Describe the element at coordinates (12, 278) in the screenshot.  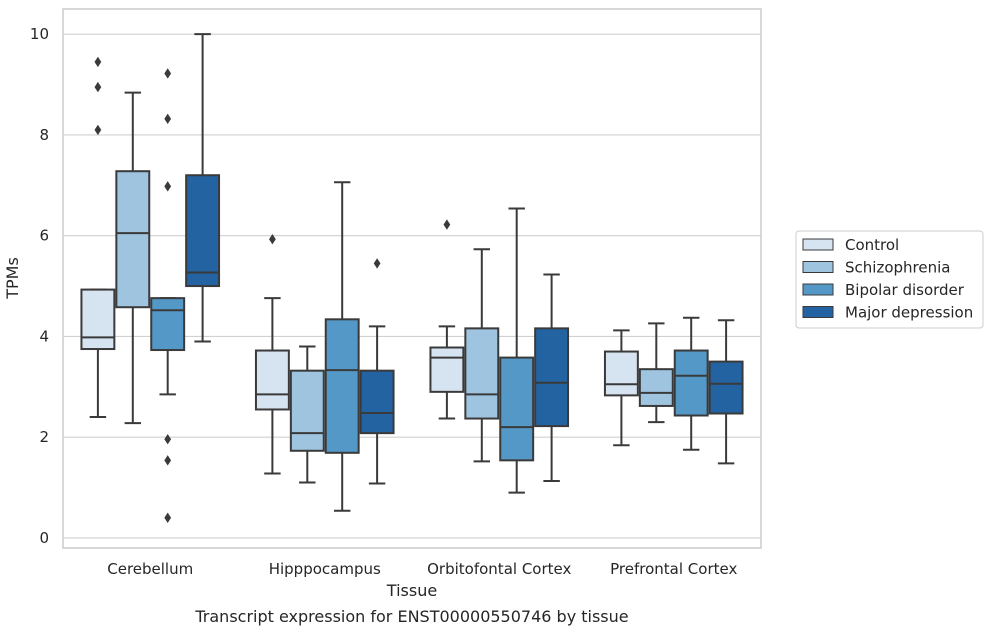
I see `y-axis-label: TPMs` at that location.